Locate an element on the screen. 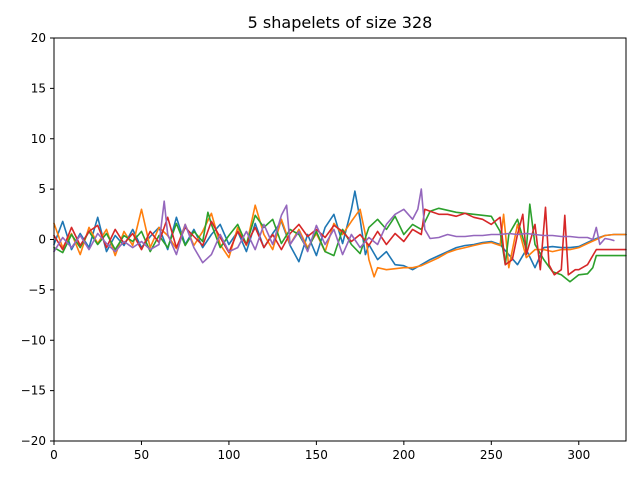  x-tick-label: 150 is located at coordinates (316, 455).